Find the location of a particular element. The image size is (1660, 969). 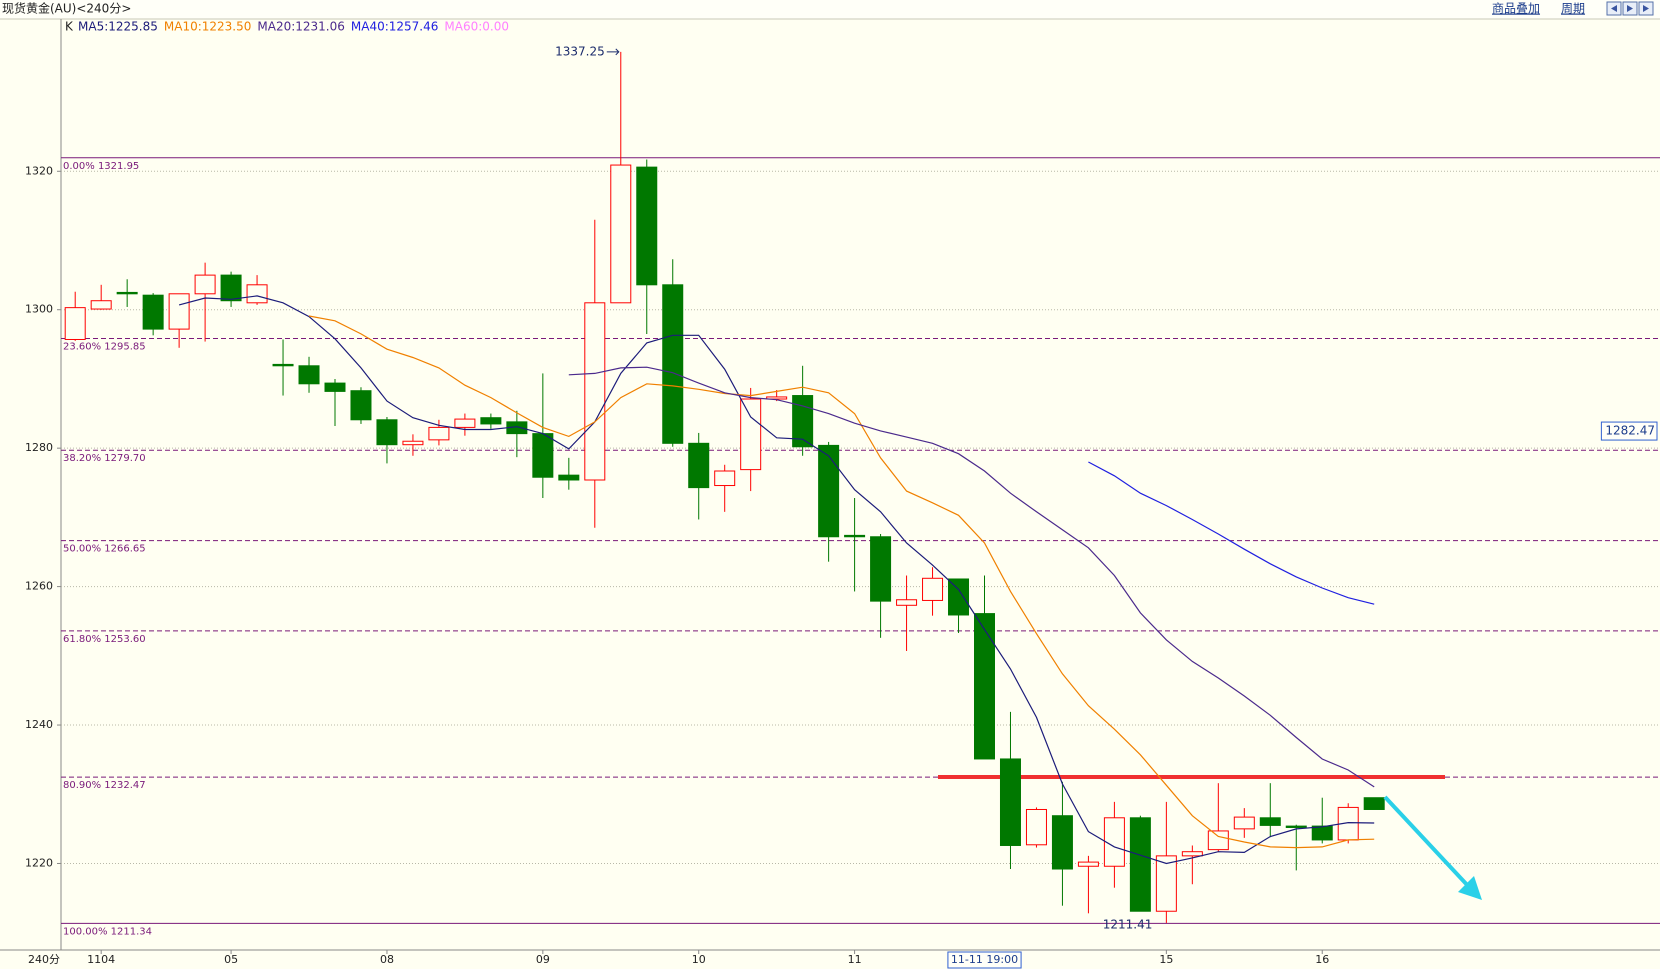

y-tick-label: 1220 is located at coordinates (39, 862).